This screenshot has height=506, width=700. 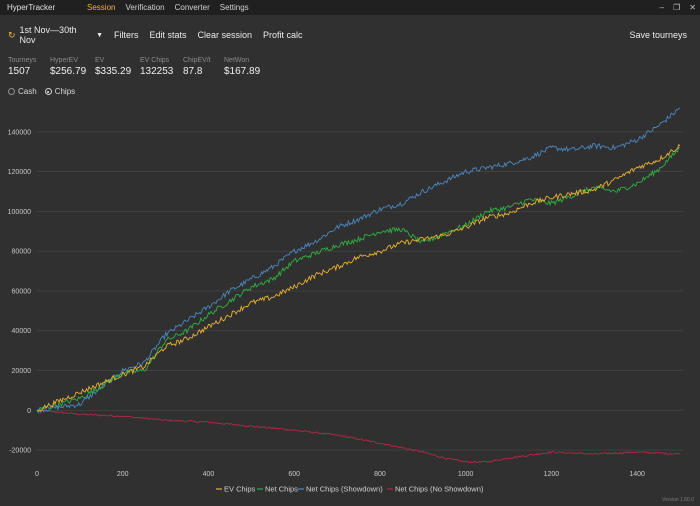 I want to click on stat-ev-chips: EV Chips 132253, so click(x=157, y=67).